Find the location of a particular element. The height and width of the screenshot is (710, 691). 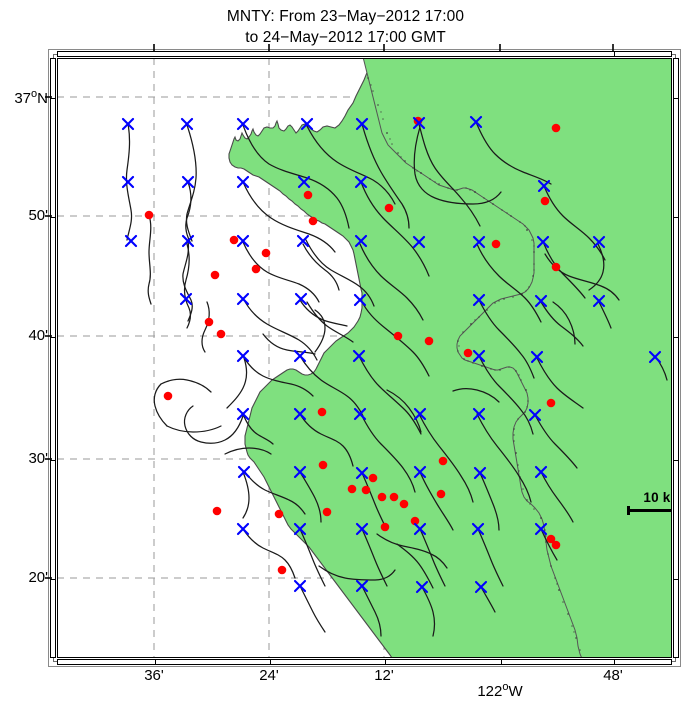

left-tick-strip is located at coordinates (53, 358).